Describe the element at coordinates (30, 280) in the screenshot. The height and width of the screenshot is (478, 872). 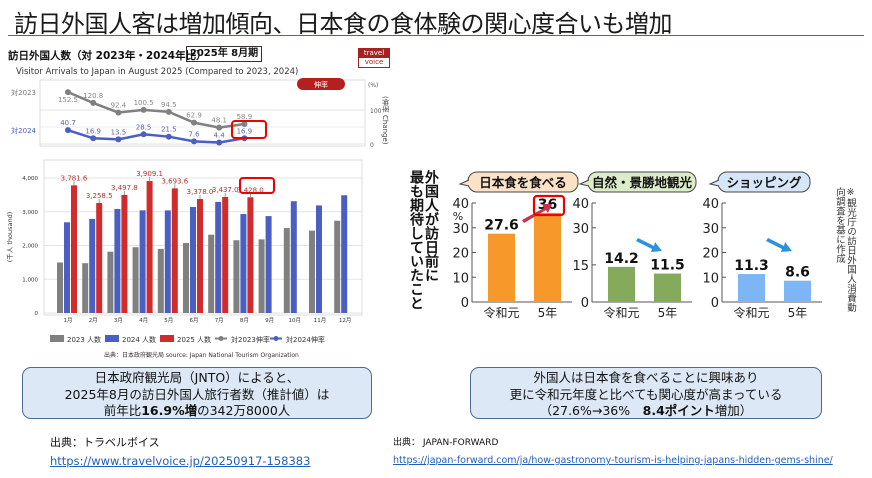
I see `y-tick-label: 1,000` at that location.